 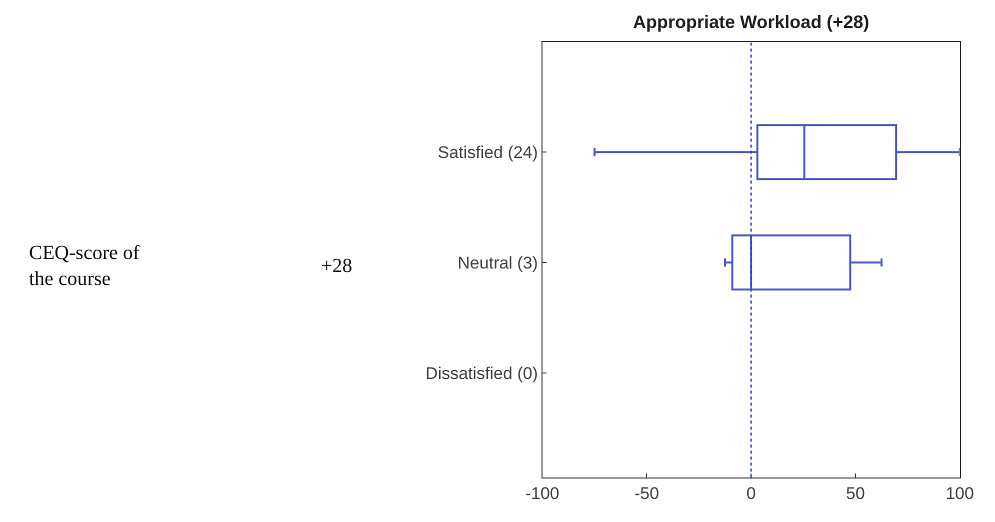 I want to click on x-tick-label: 0, so click(x=751, y=494).